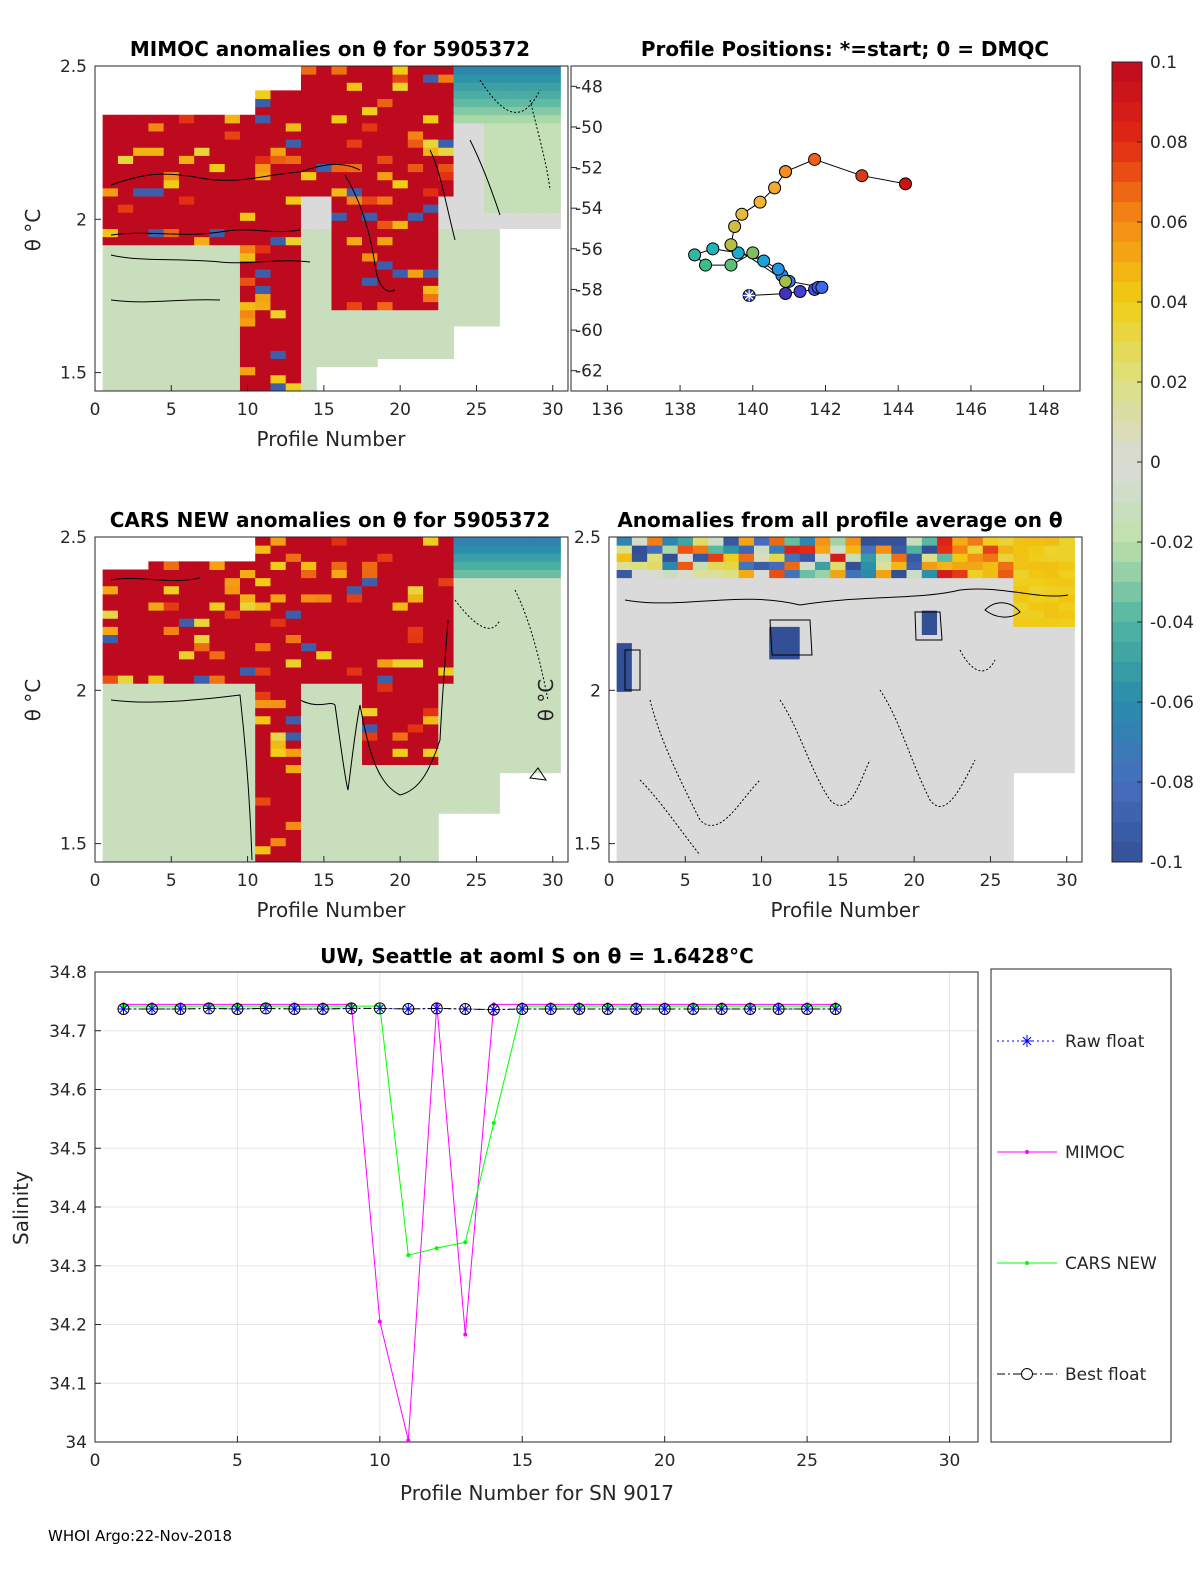  What do you see at coordinates (595, 691) in the screenshot?
I see `y-tick-label: 2` at bounding box center [595, 691].